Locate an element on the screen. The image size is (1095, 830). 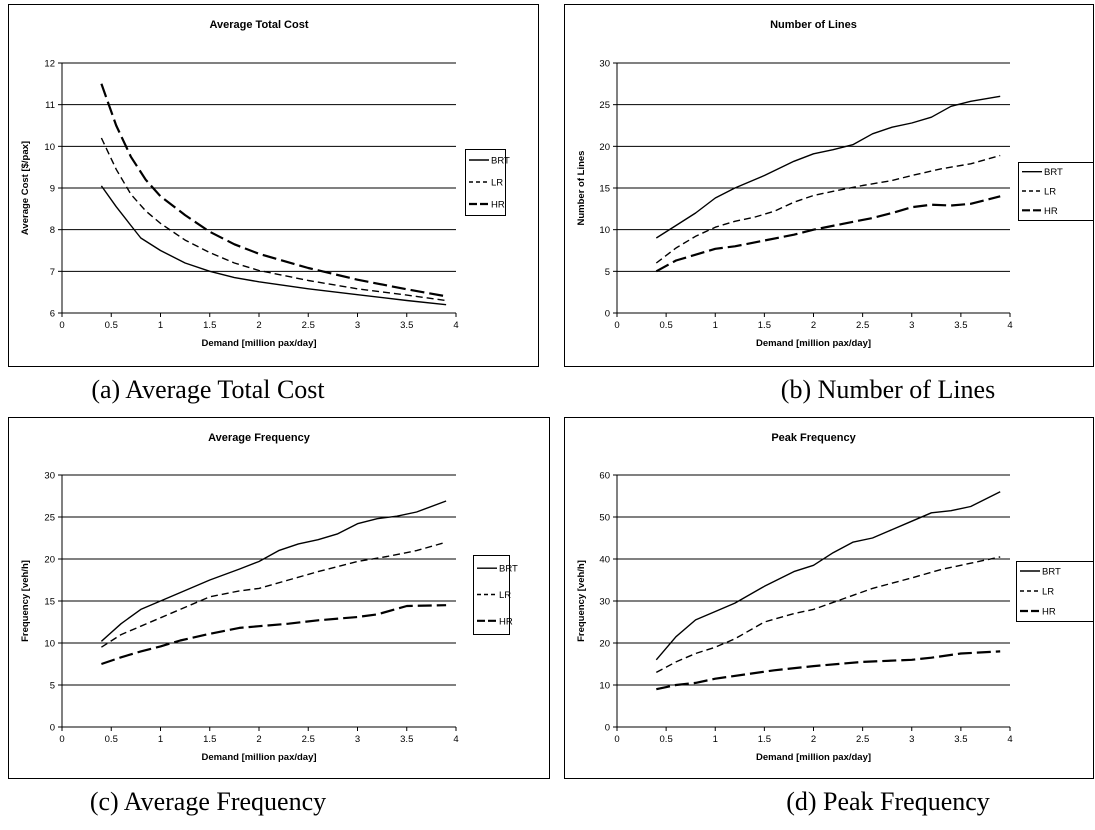
panel-caption: (a) Average Total Cost is located at coordinates (208, 389).